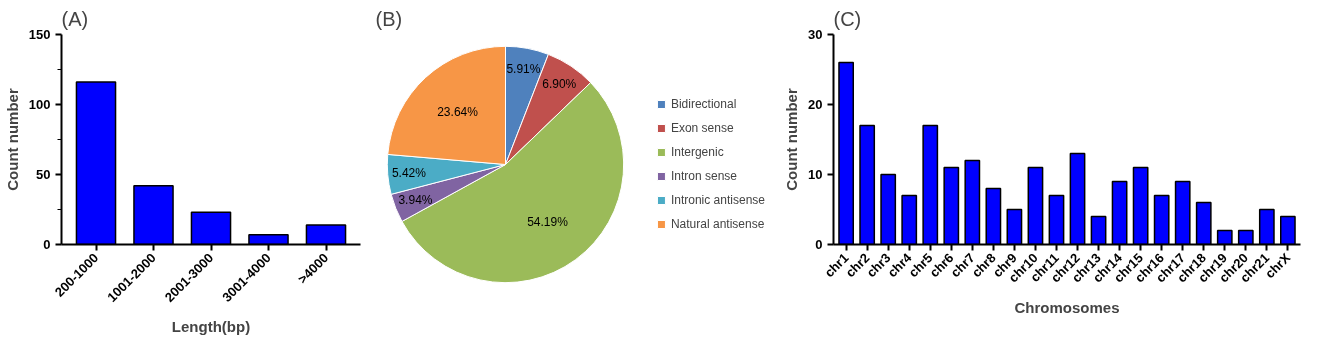  Describe the element at coordinates (523, 69) in the screenshot. I see `data-label: 5.91%` at that location.